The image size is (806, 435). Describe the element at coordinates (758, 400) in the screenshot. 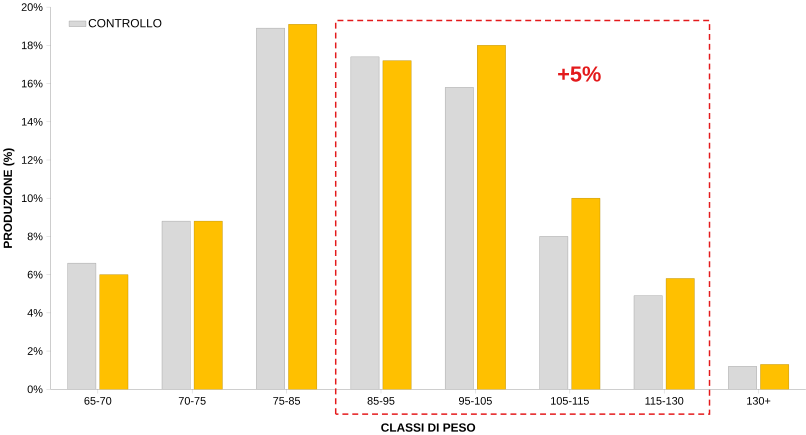

I see `x-tick-label: 130+` at that location.